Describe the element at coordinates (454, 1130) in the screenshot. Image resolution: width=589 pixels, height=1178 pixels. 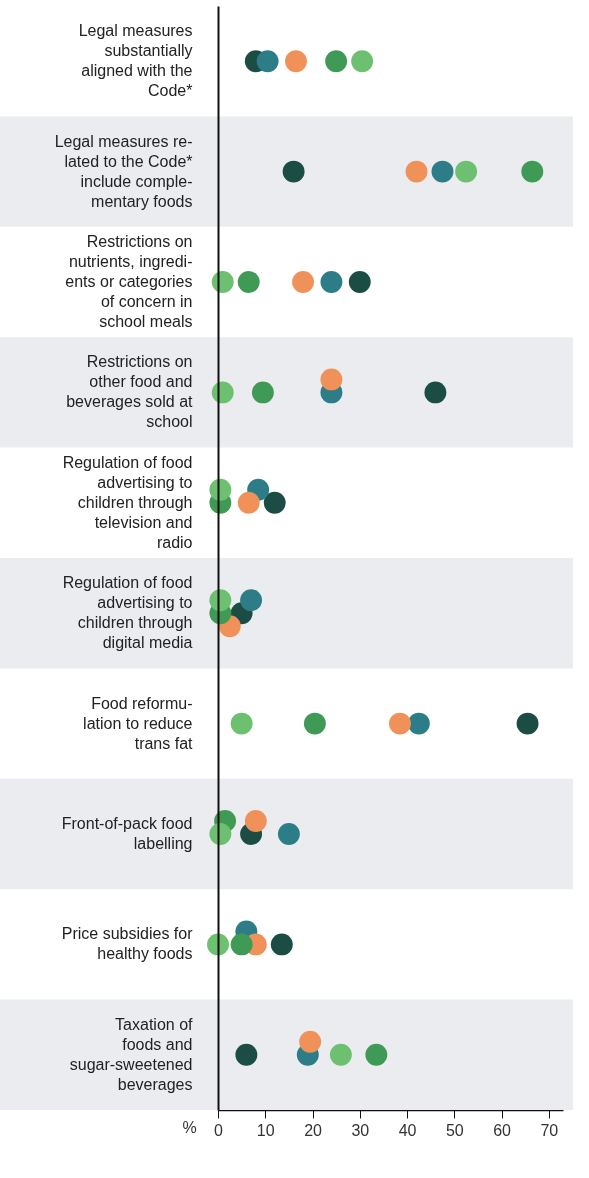
I see `x-tick-label: 50` at that location.